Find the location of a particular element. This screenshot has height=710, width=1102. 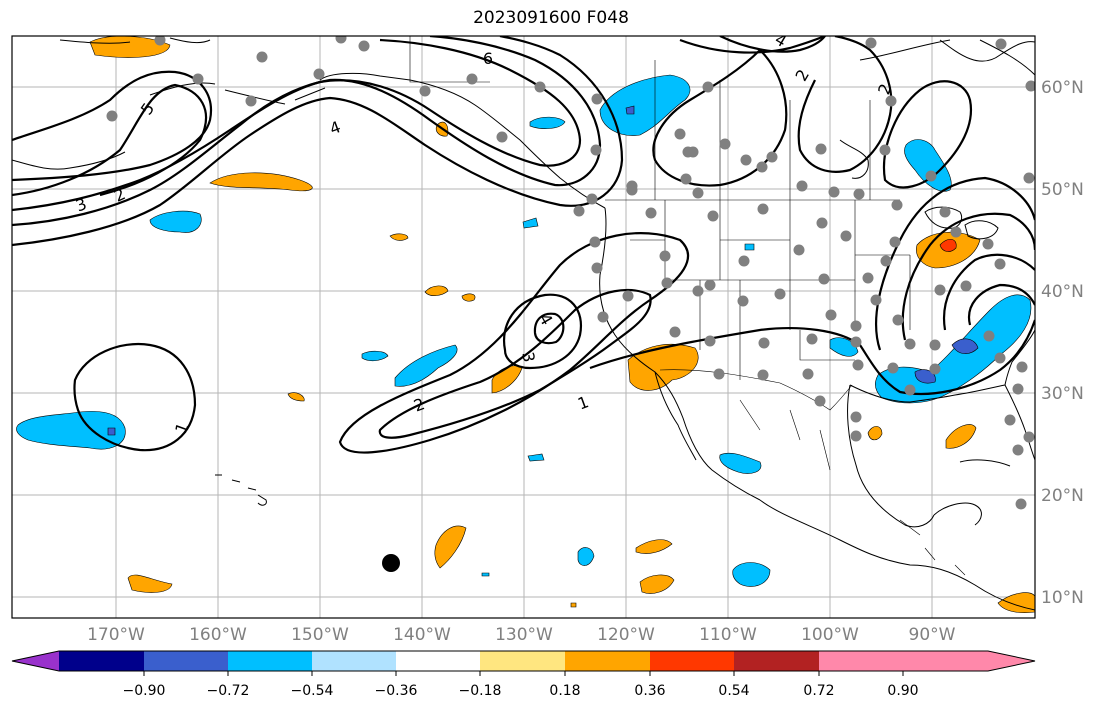

lat-label: 20°N is located at coordinates (1062, 496).